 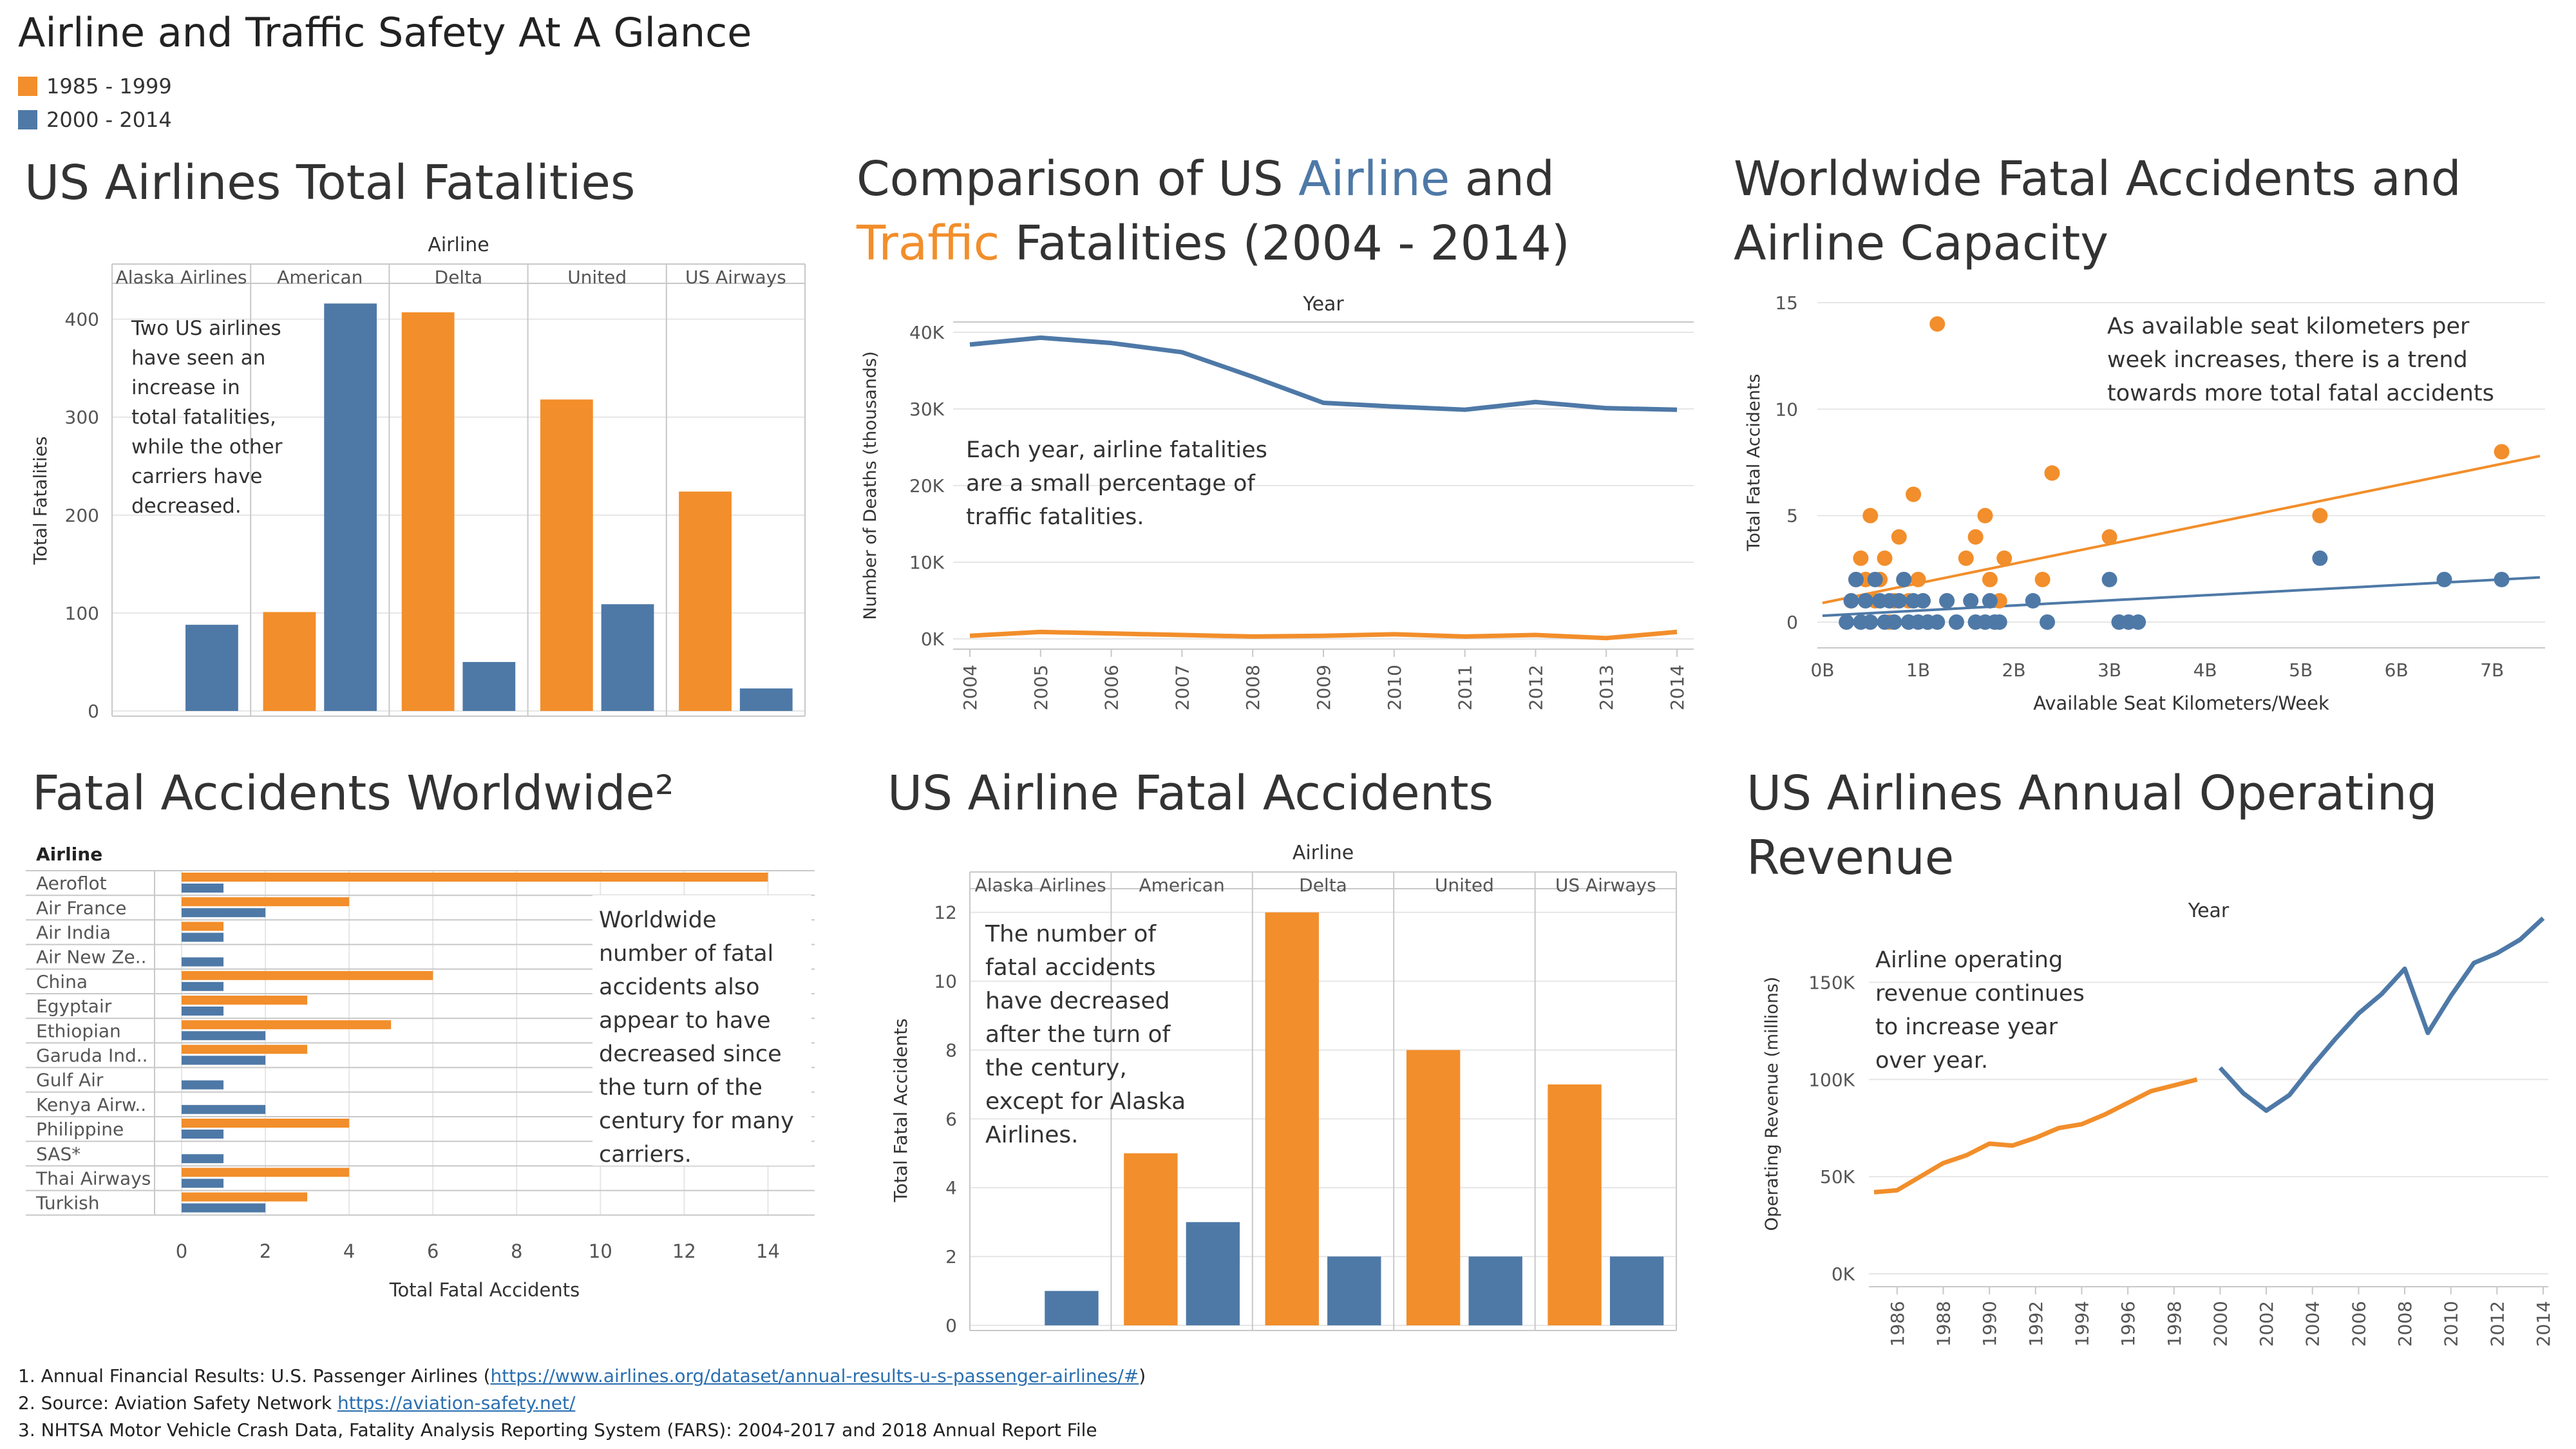 What do you see at coordinates (1822, 670) in the screenshot?
I see `x-tick-label: 0B` at bounding box center [1822, 670].